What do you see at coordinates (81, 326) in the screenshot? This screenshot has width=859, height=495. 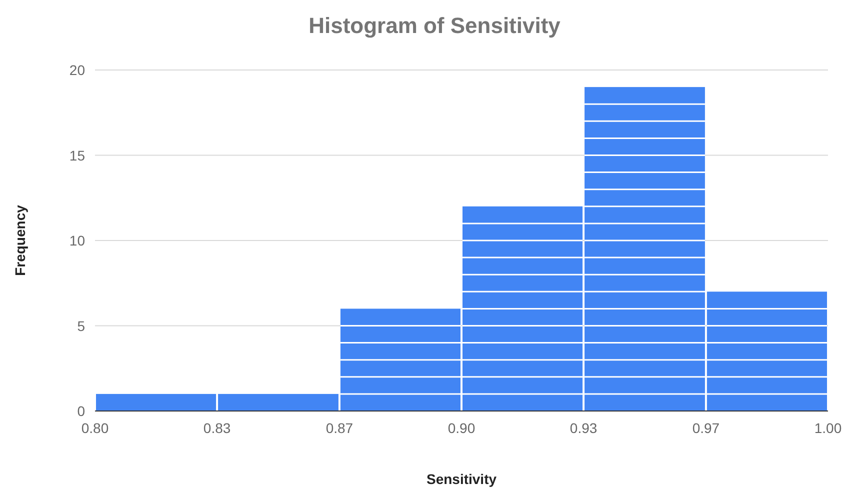 I see `y-tick-label: 5` at bounding box center [81, 326].